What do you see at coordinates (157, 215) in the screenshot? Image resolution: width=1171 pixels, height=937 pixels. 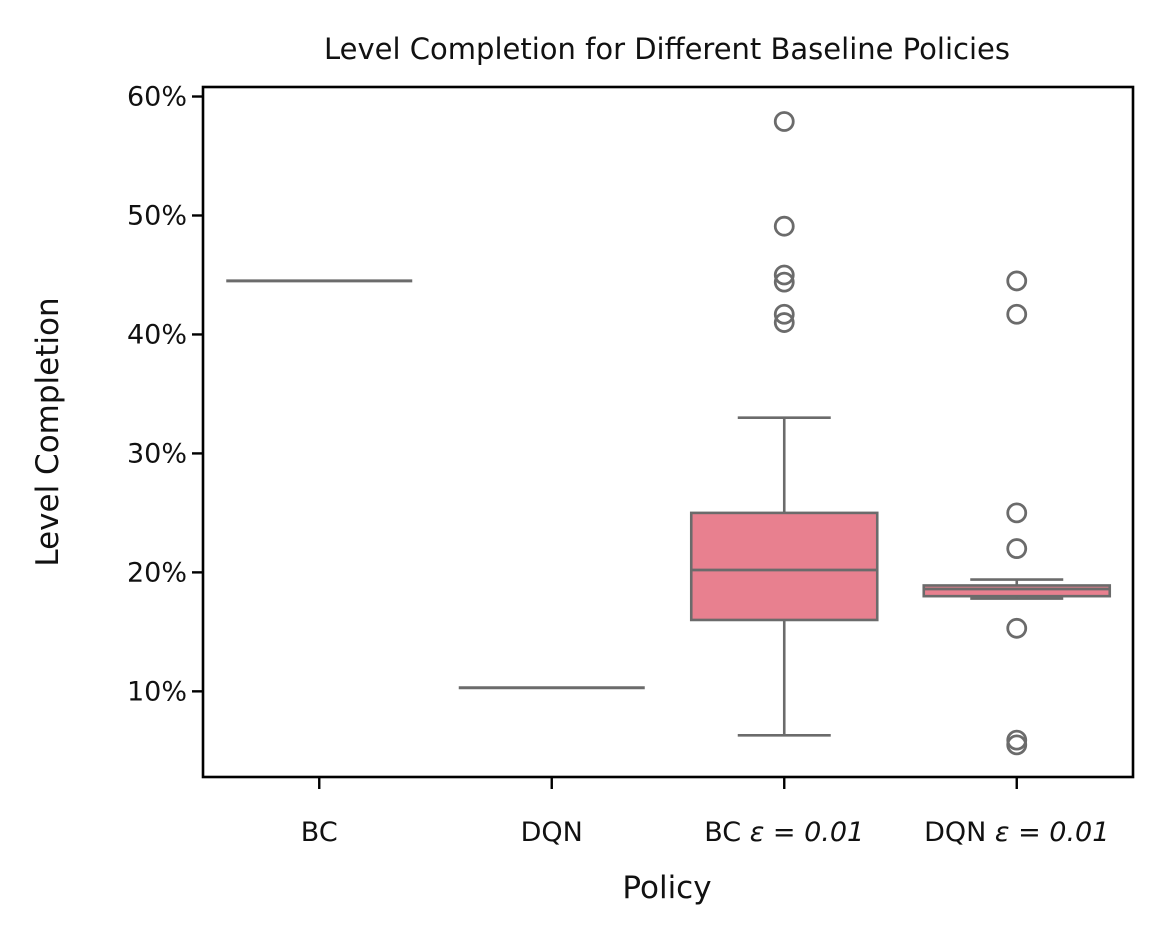 I see `y-tick-label: 50%` at bounding box center [157, 215].